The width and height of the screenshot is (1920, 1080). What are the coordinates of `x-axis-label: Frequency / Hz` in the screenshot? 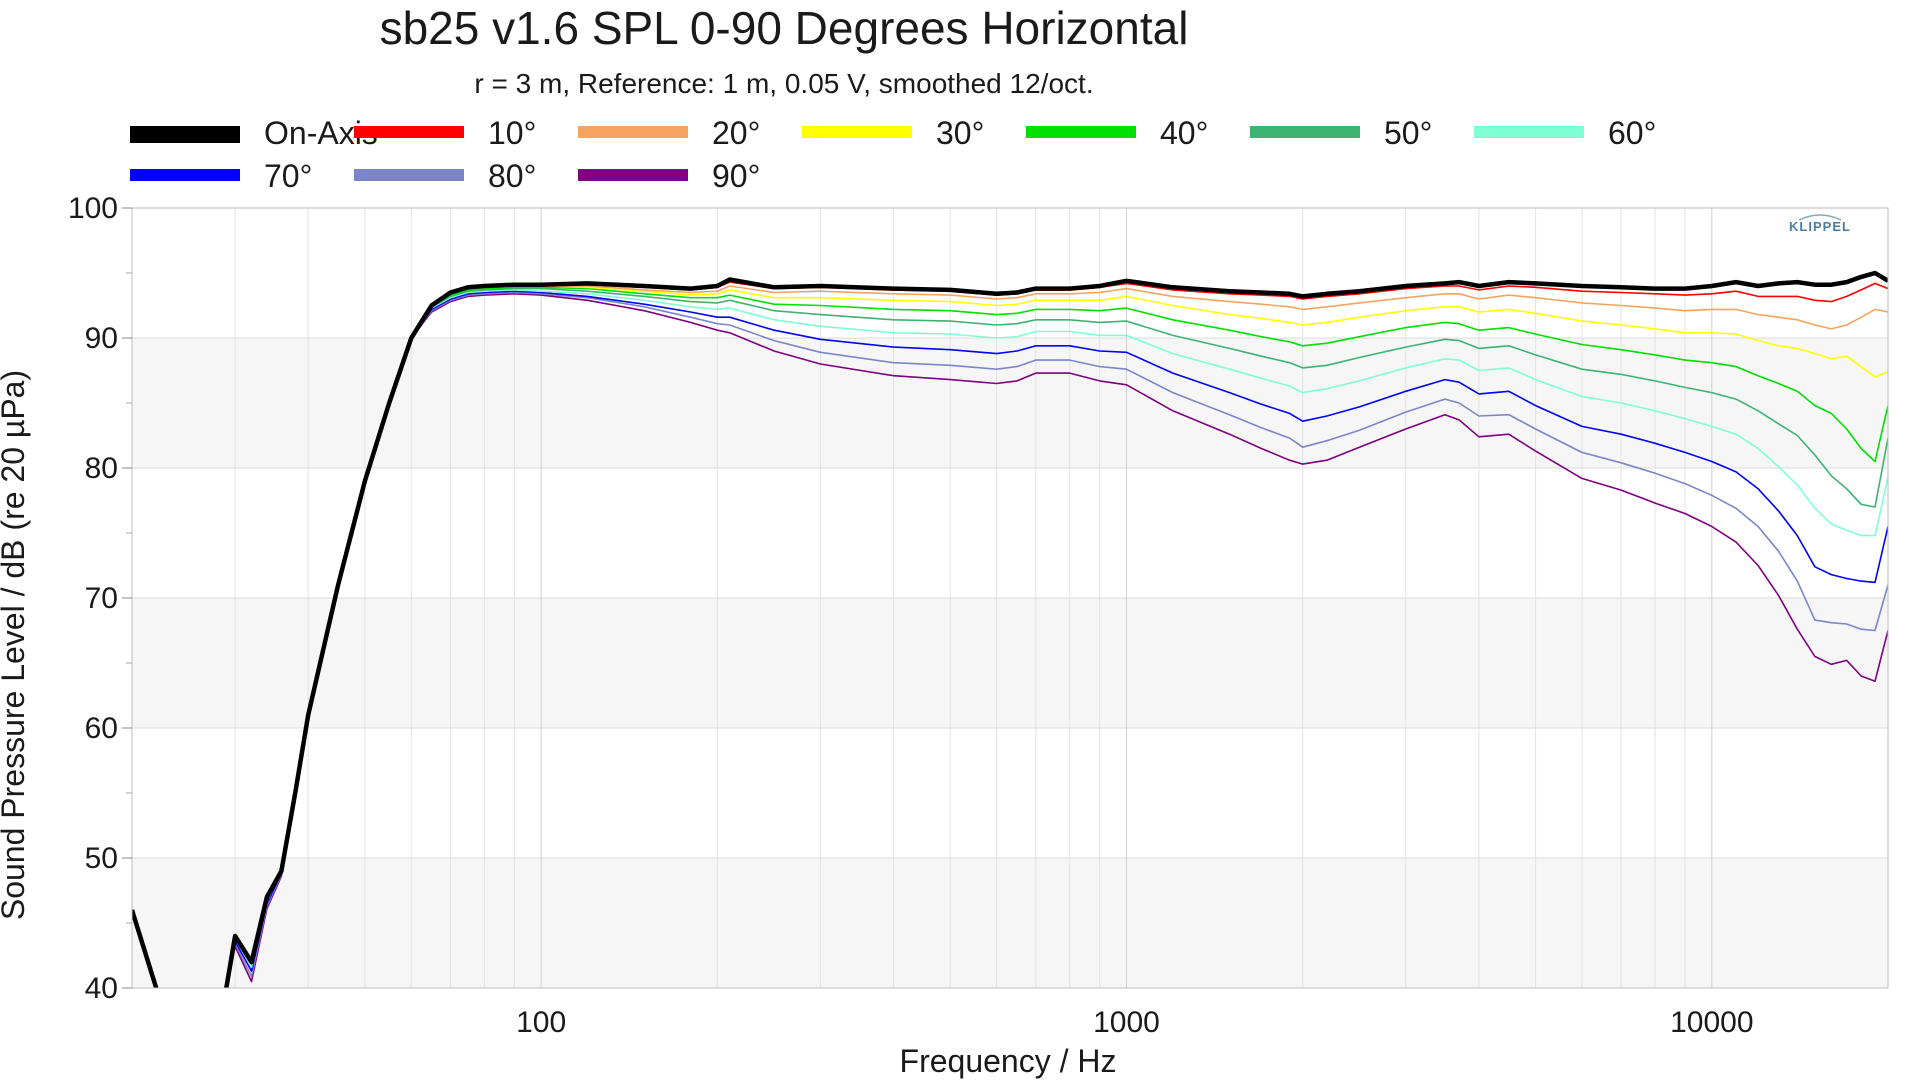 It's located at (1008, 1061).